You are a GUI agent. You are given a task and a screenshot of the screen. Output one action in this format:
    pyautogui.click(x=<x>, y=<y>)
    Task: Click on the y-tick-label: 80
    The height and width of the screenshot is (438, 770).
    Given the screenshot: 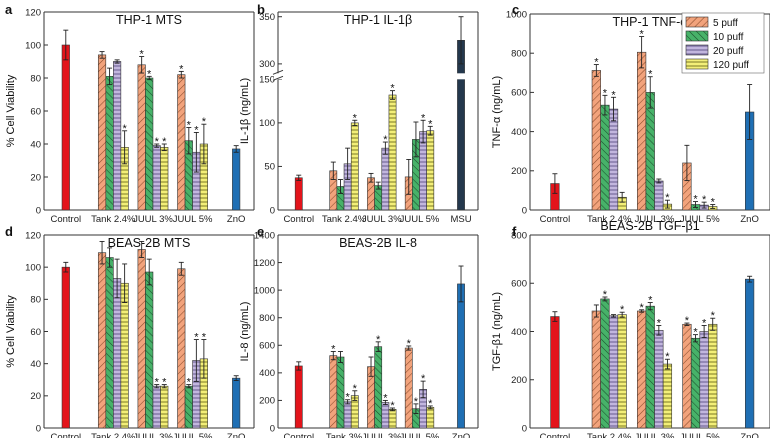 What is the action you would take?
    pyautogui.click(x=35, y=78)
    